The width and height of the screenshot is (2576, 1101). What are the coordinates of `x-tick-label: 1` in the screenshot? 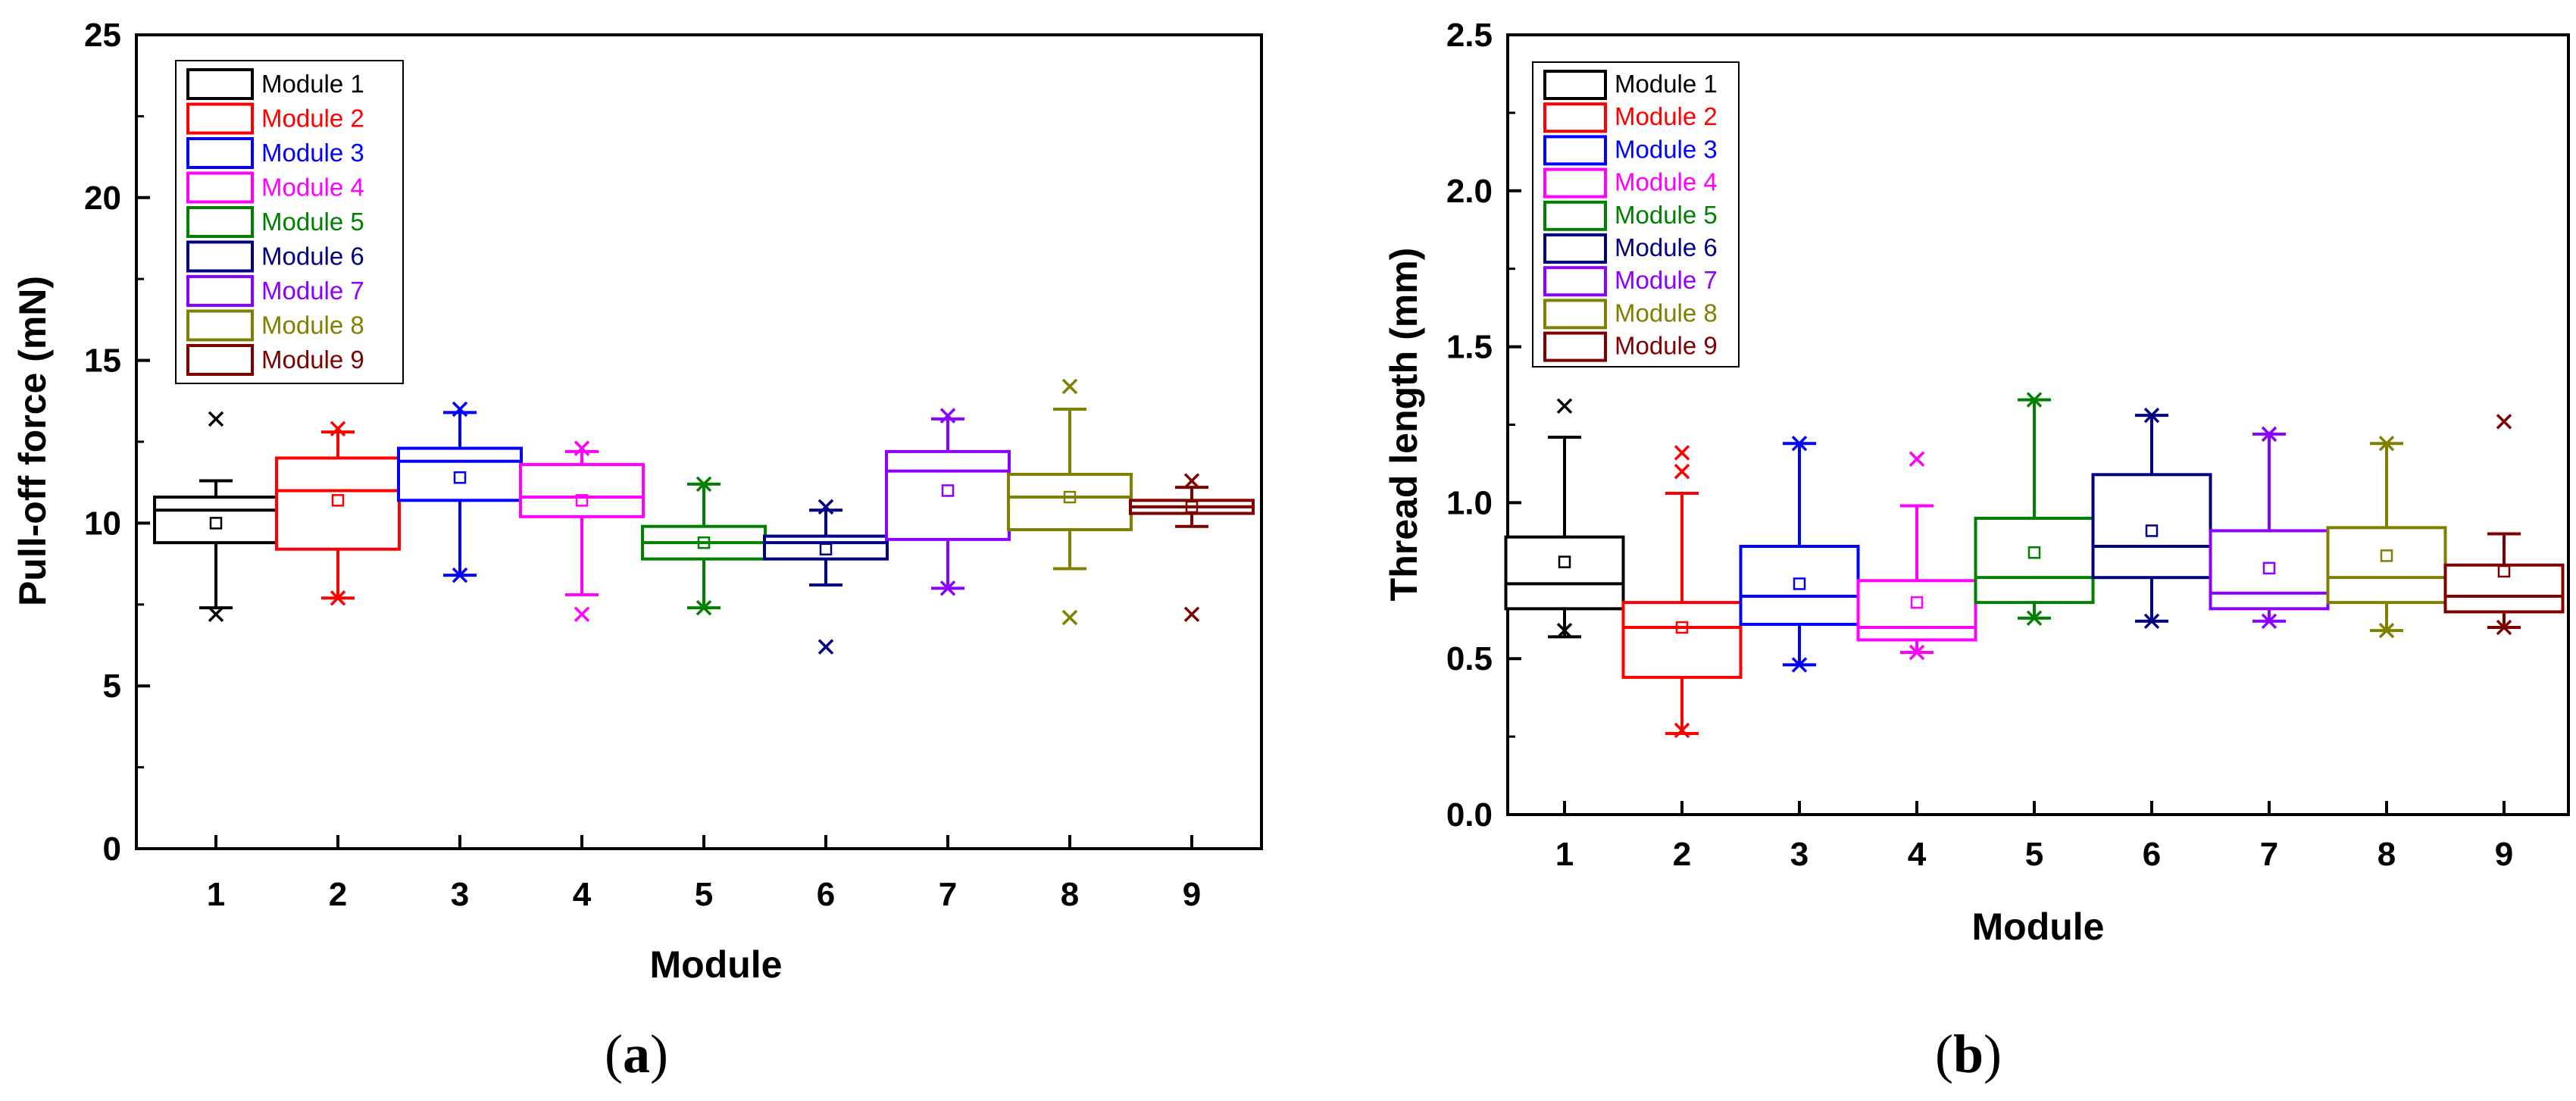 It's located at (216, 894).